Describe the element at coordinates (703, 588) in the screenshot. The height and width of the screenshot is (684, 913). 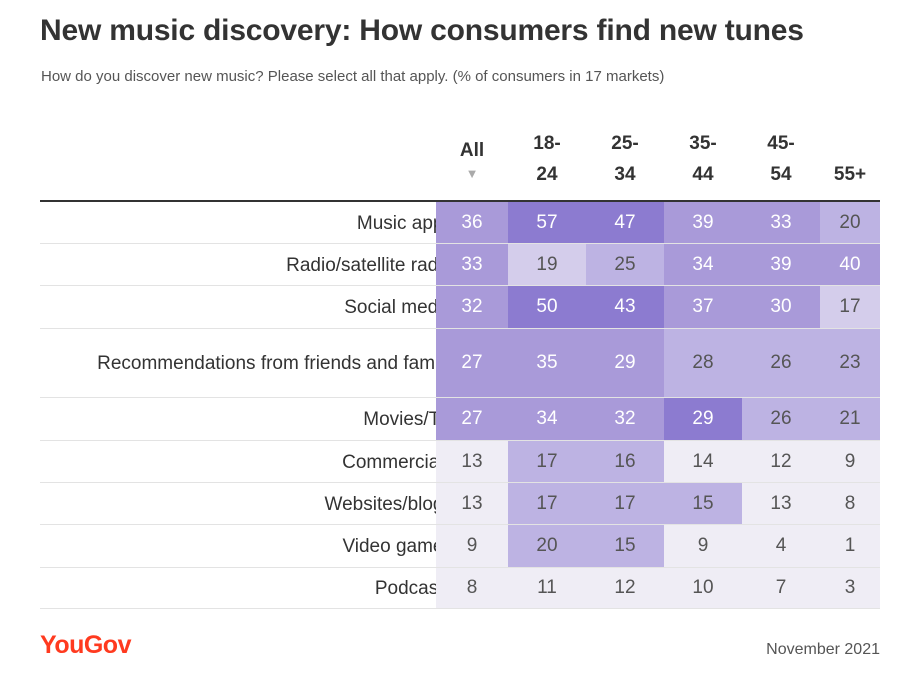
I see `value-cell: 10` at that location.